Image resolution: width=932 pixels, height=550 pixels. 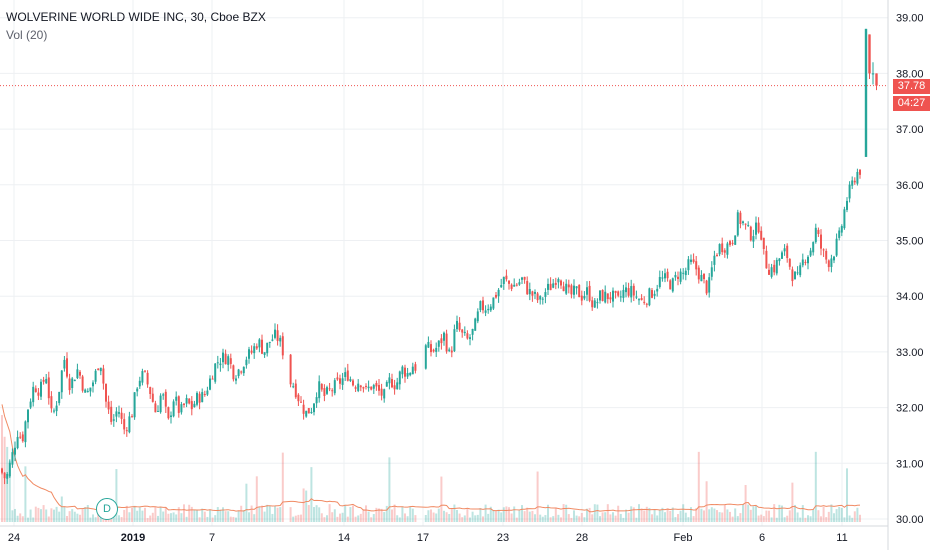 What do you see at coordinates (212, 538) in the screenshot?
I see `x-tick-label: 7` at bounding box center [212, 538].